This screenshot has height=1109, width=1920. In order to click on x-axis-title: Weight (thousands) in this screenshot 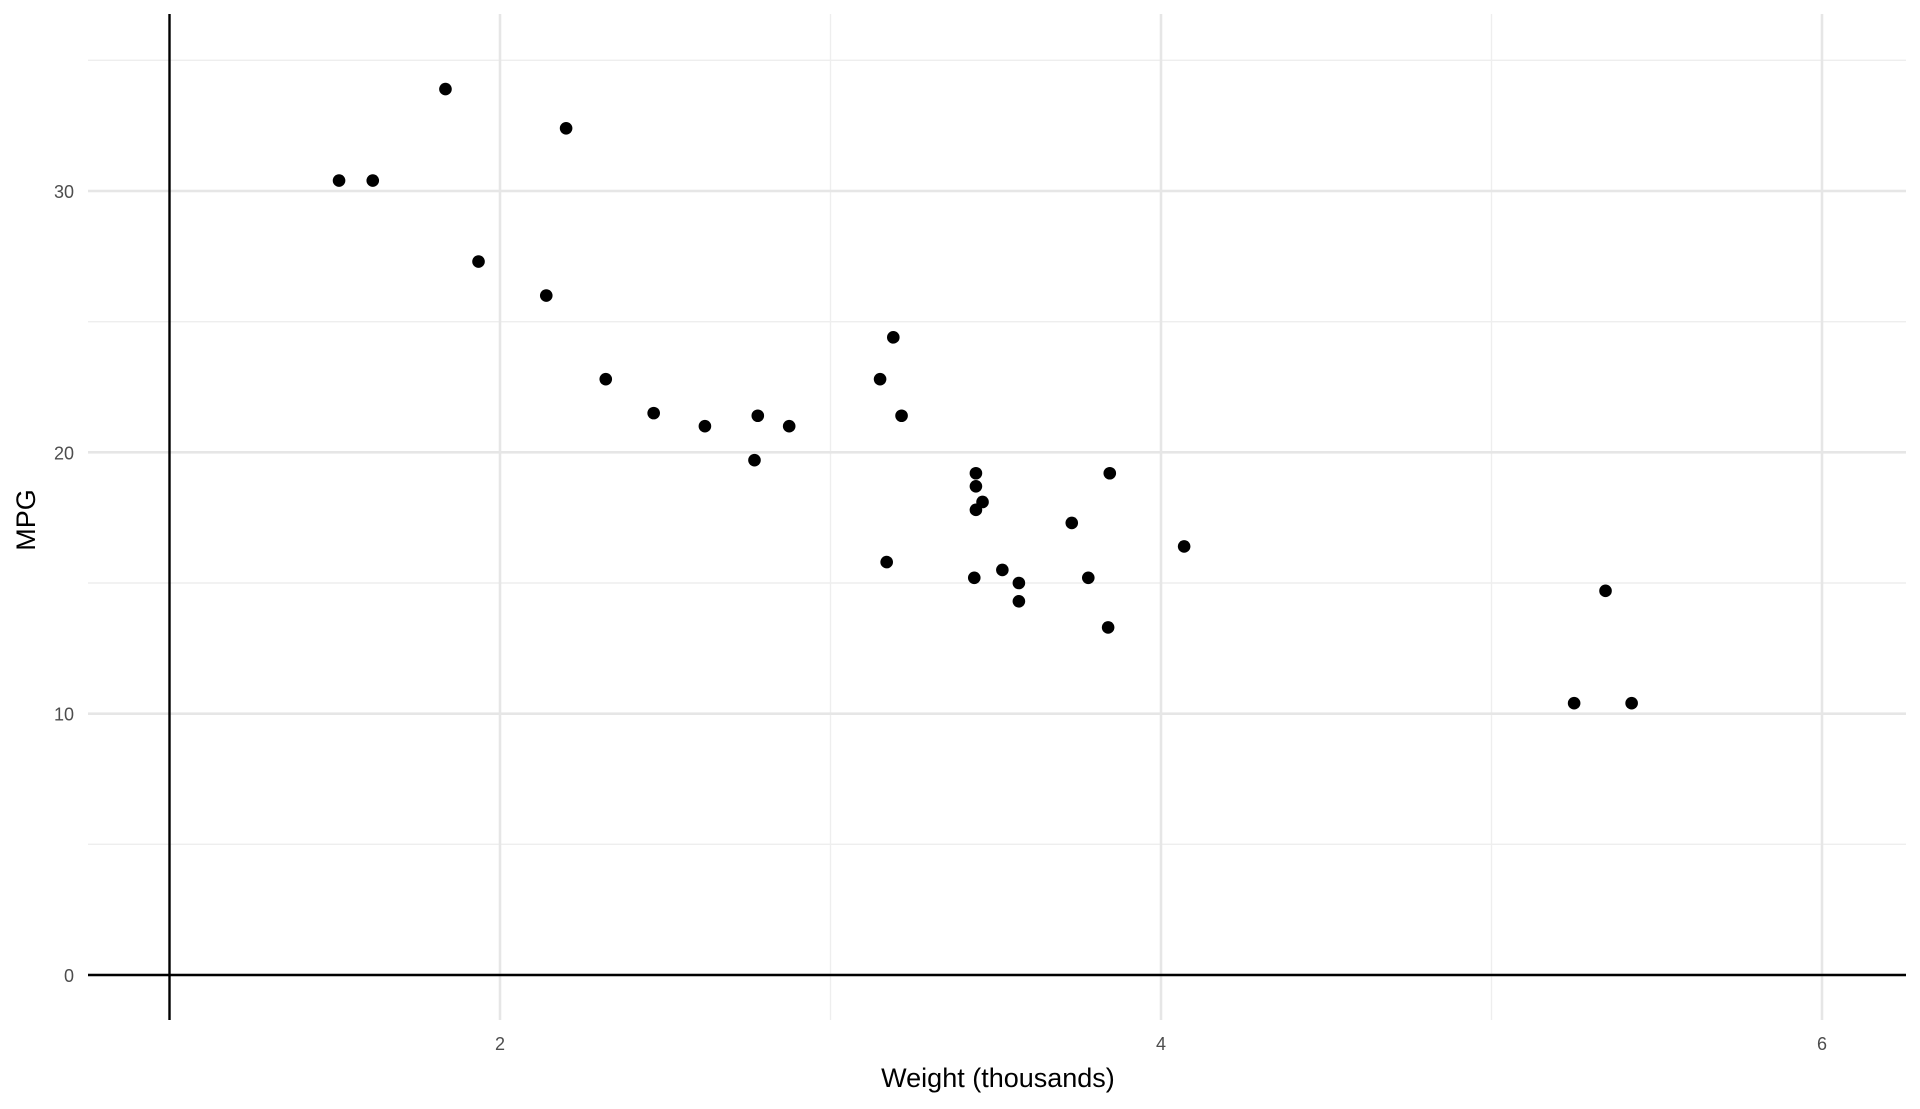, I will do `click(998, 1078)`.